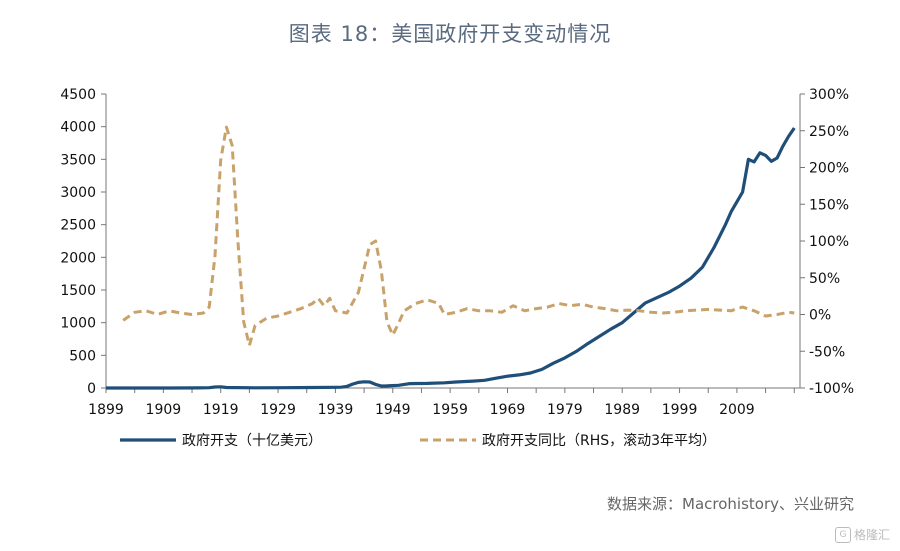 The width and height of the screenshot is (900, 551). Describe the element at coordinates (824, 279) in the screenshot. I see `y-tick-label-right: 50%` at that location.